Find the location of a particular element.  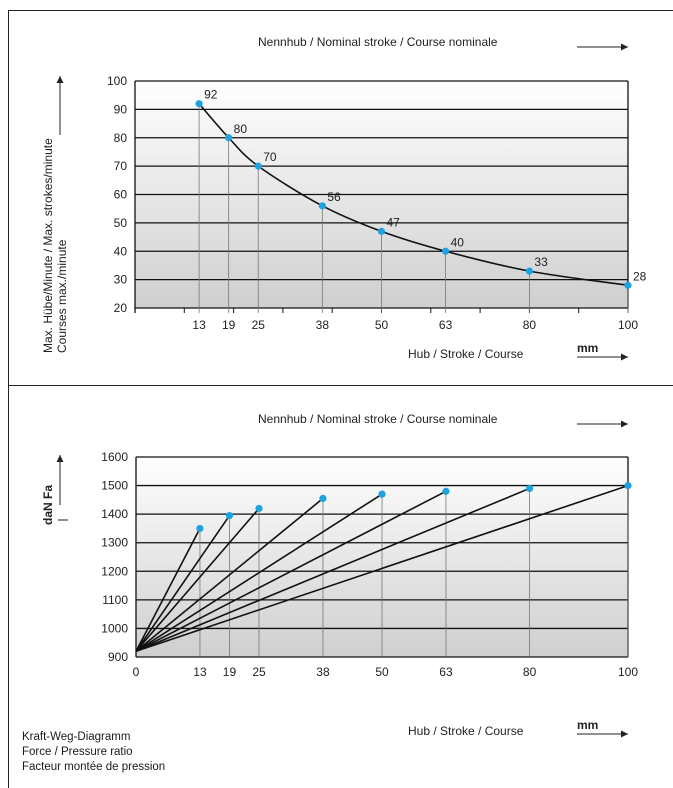

bottom-x-tick-label: 13 is located at coordinates (200, 672).